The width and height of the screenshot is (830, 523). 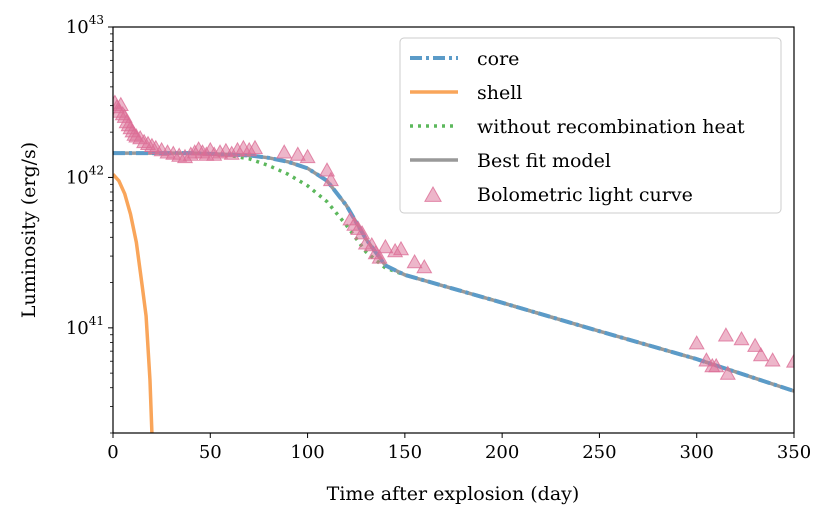 What do you see at coordinates (599, 452) in the screenshot?
I see `x-tick-label: 250` at bounding box center [599, 452].